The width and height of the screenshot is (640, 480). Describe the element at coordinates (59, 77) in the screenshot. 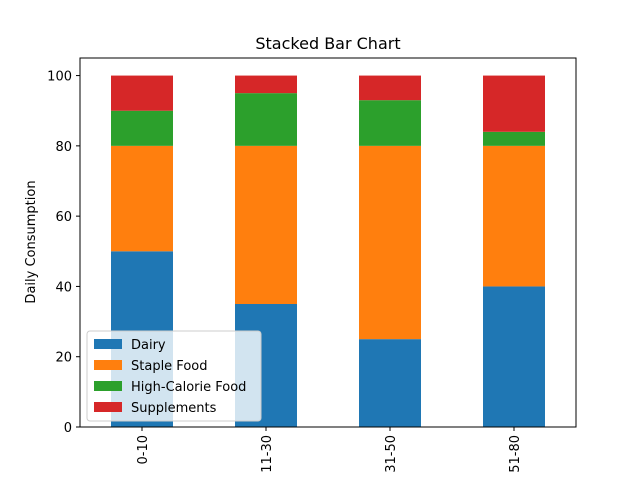

I see `y-tick-label: 100` at that location.